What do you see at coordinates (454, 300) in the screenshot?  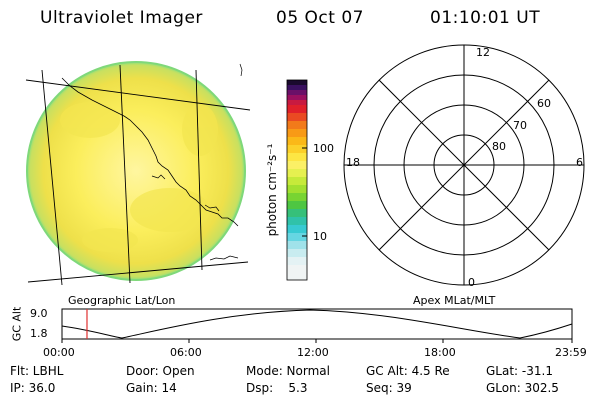 I see `apex-panel-label: Apex MLat/MLT` at bounding box center [454, 300].